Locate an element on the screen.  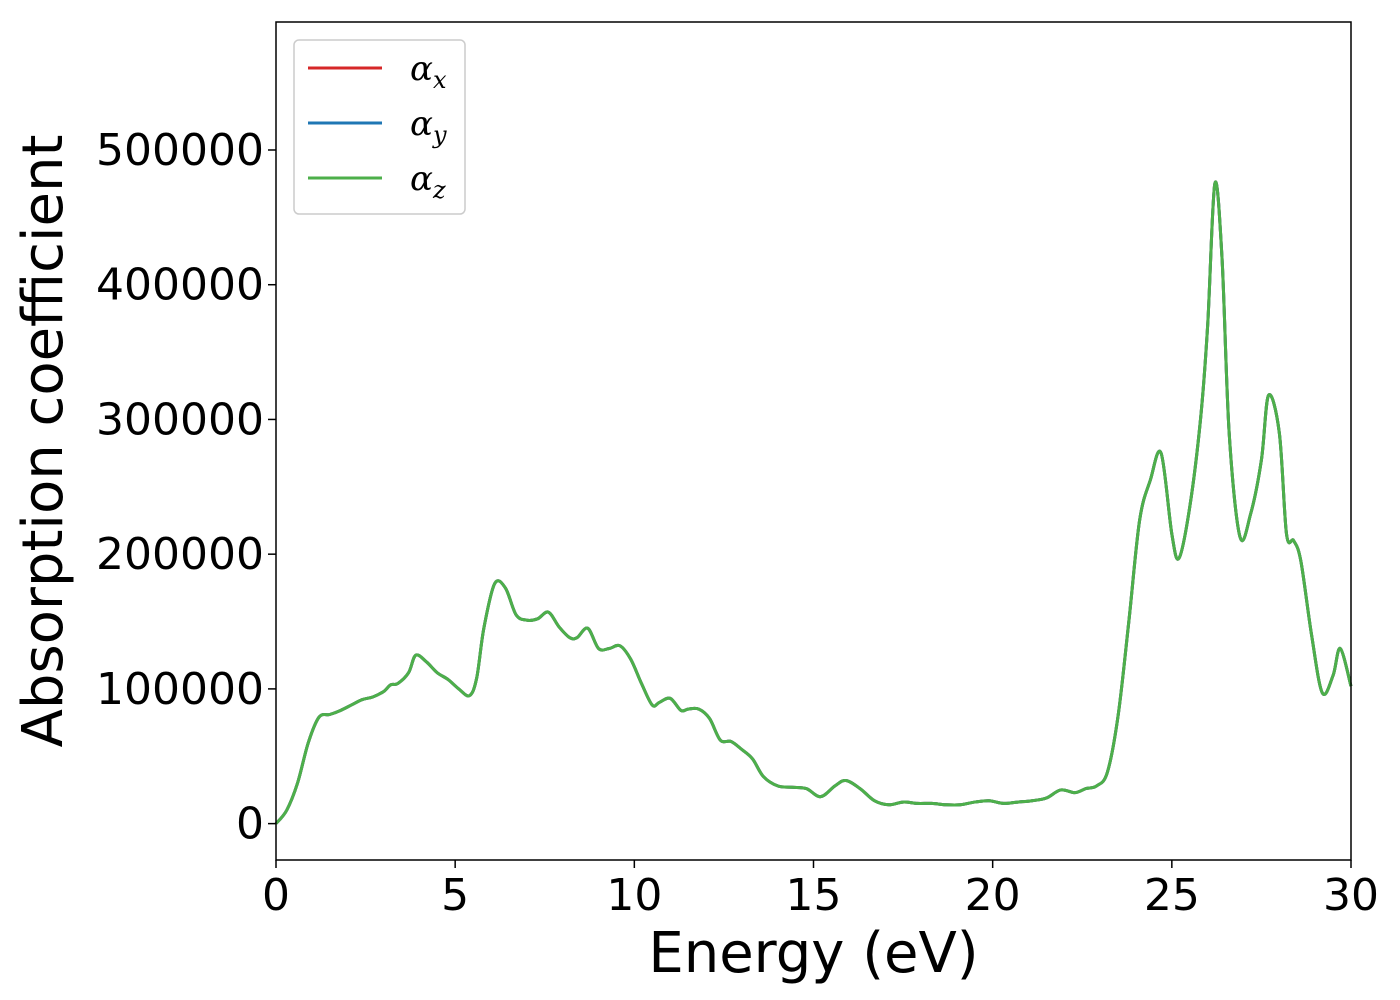
legend-label-z: αz is located at coordinates (428, 181).